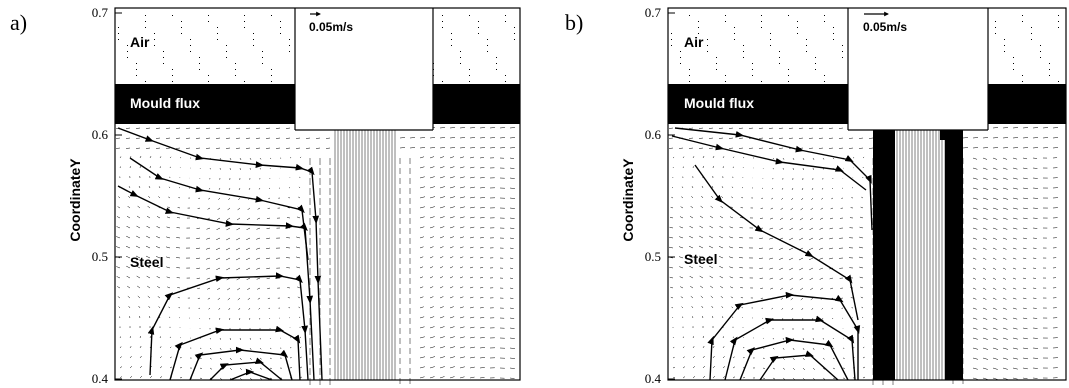 This screenshot has height=388, width=1069. What do you see at coordinates (574, 22) in the screenshot?
I see `panel-letter: b)` at bounding box center [574, 22].